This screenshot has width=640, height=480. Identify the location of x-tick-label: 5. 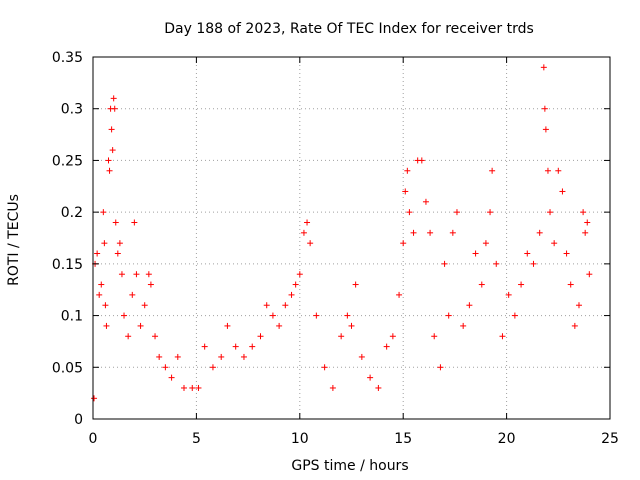
(196, 439).